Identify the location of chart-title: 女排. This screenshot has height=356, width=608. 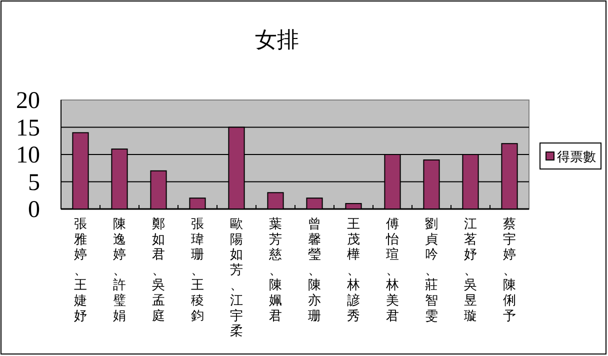
(277, 40).